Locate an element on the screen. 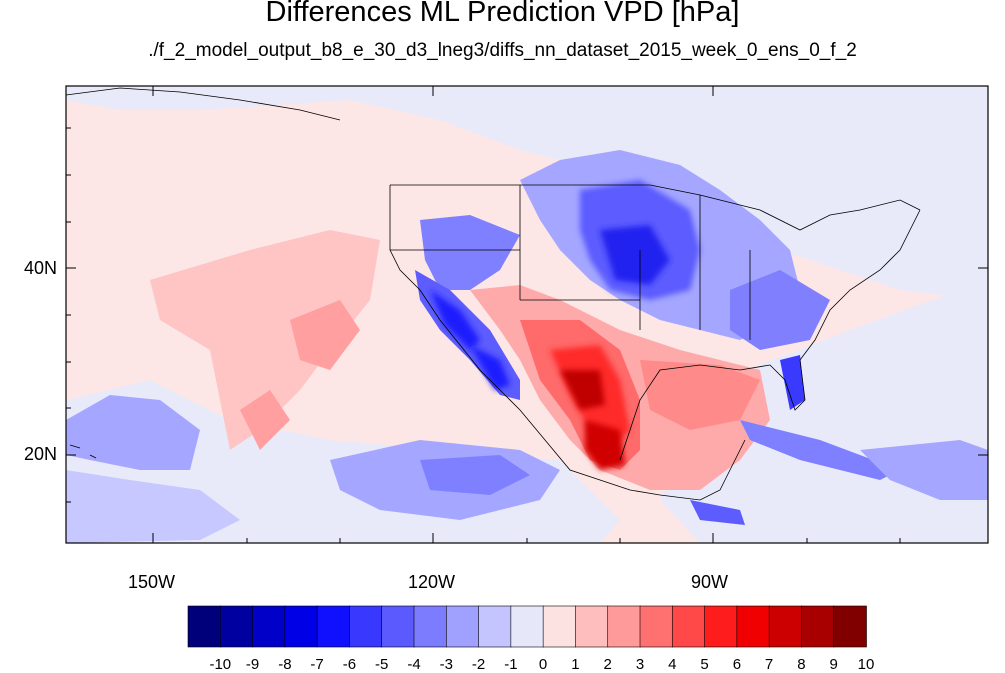  colorbar is located at coordinates (527, 626).